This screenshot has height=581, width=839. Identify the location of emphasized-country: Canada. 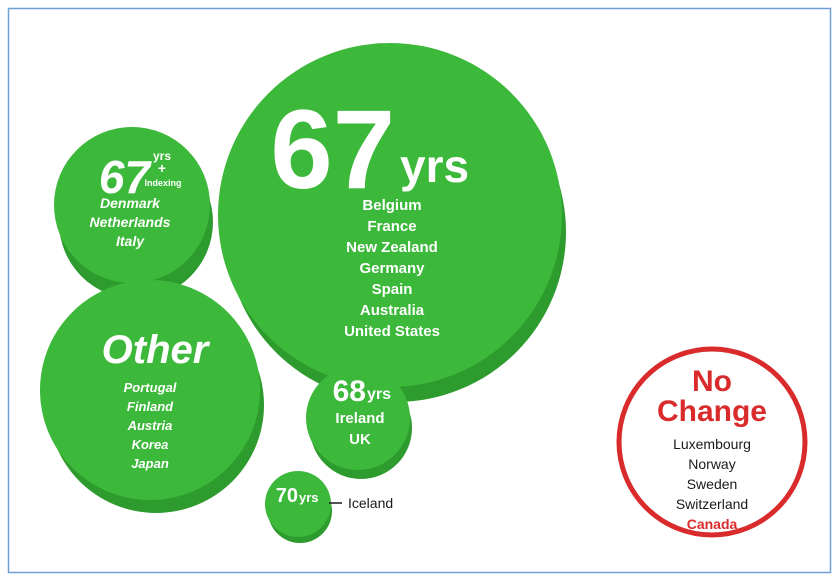
(712, 524).